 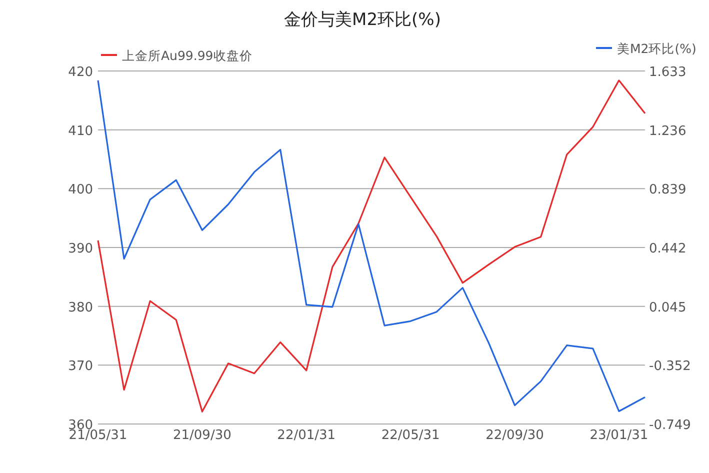 What do you see at coordinates (362, 20) in the screenshot?
I see `chart-title: 金价与美M2环比(%)` at bounding box center [362, 20].